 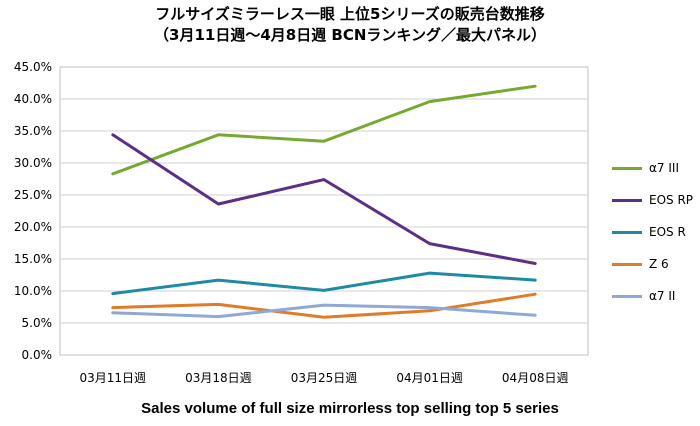 What do you see at coordinates (659, 264) in the screenshot?
I see `legend-label: Z 6` at bounding box center [659, 264].